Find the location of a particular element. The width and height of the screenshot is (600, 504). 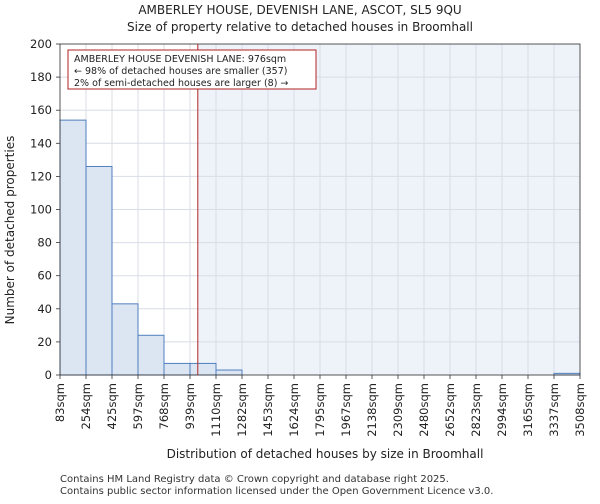

x-tick-label-2480sqm: 2480sqm is located at coordinates (424, 410).